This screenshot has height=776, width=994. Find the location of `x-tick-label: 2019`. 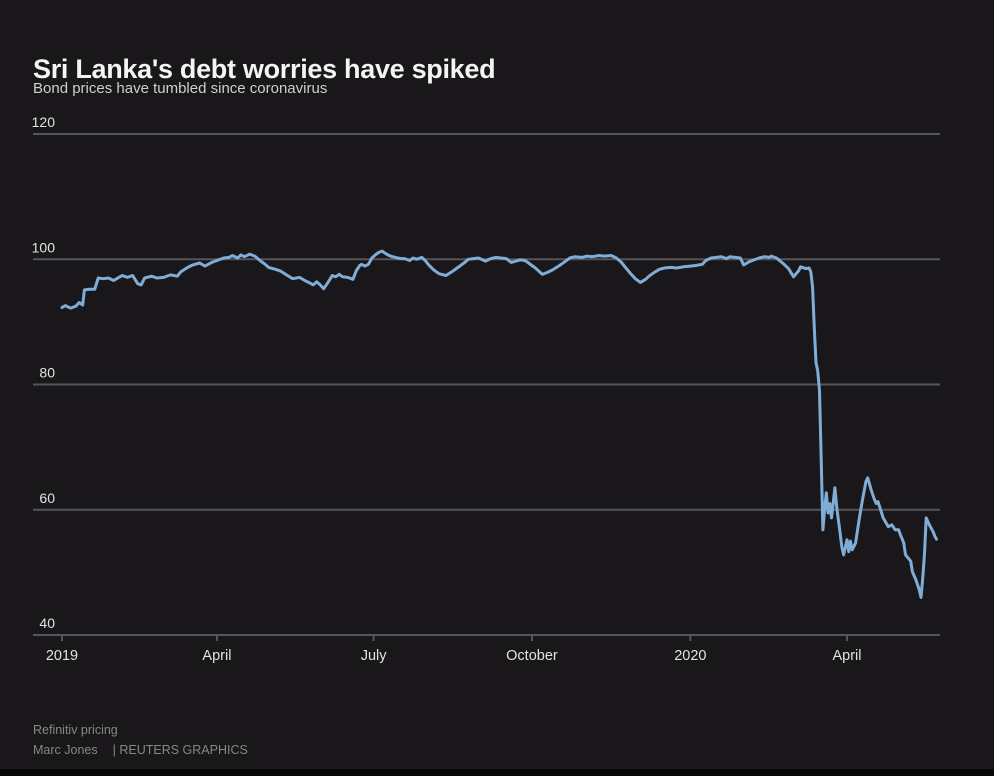

x-tick-label: 2019 is located at coordinates (62, 656).